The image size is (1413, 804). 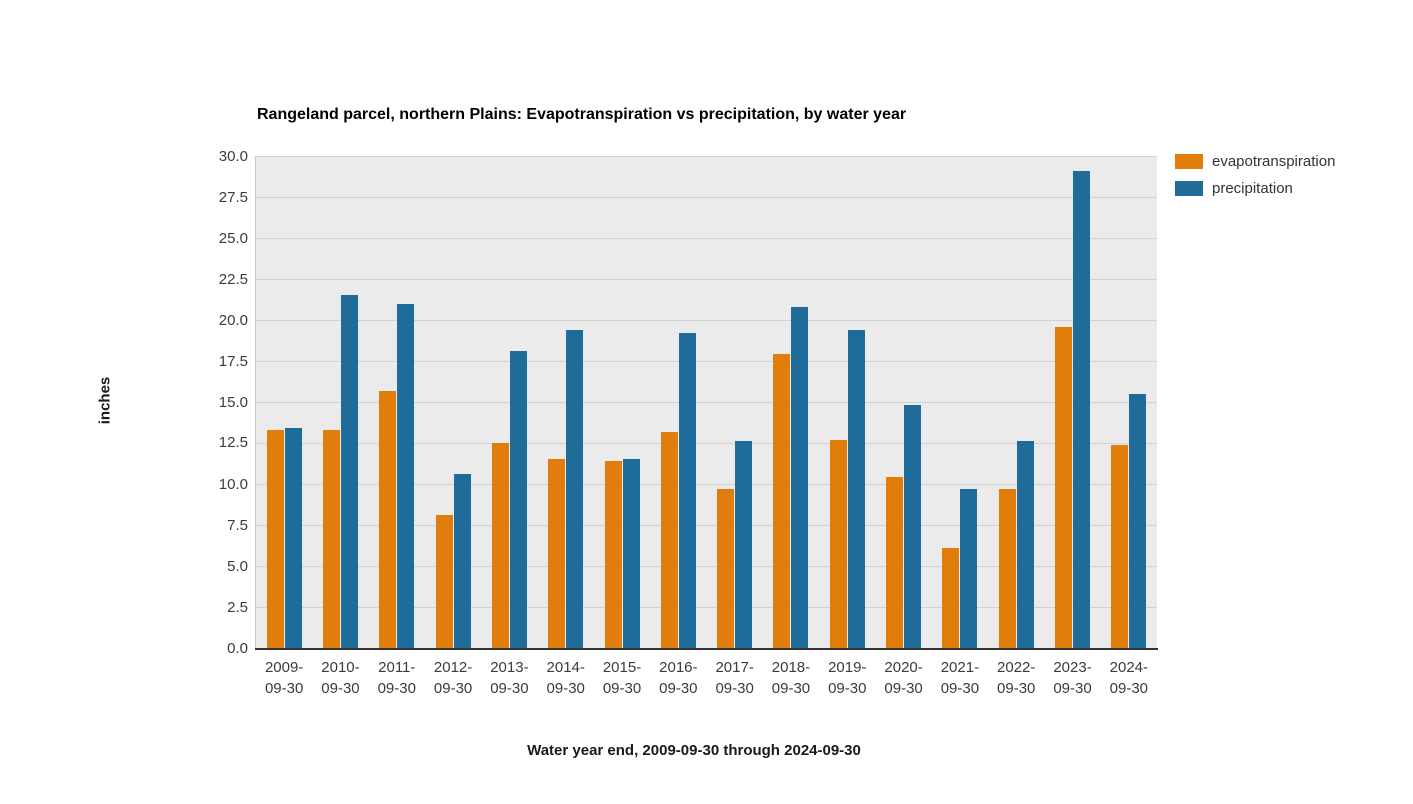 I want to click on x-tick-label: 2013- 09-30, so click(x=509, y=678).